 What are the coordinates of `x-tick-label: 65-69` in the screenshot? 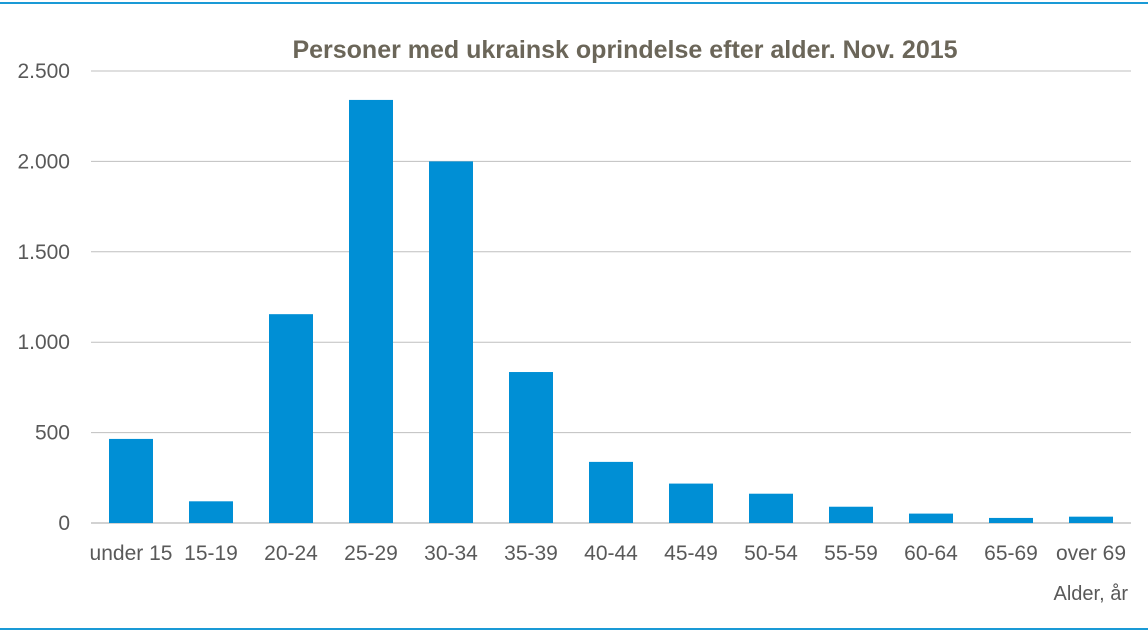 It's located at (1011, 553).